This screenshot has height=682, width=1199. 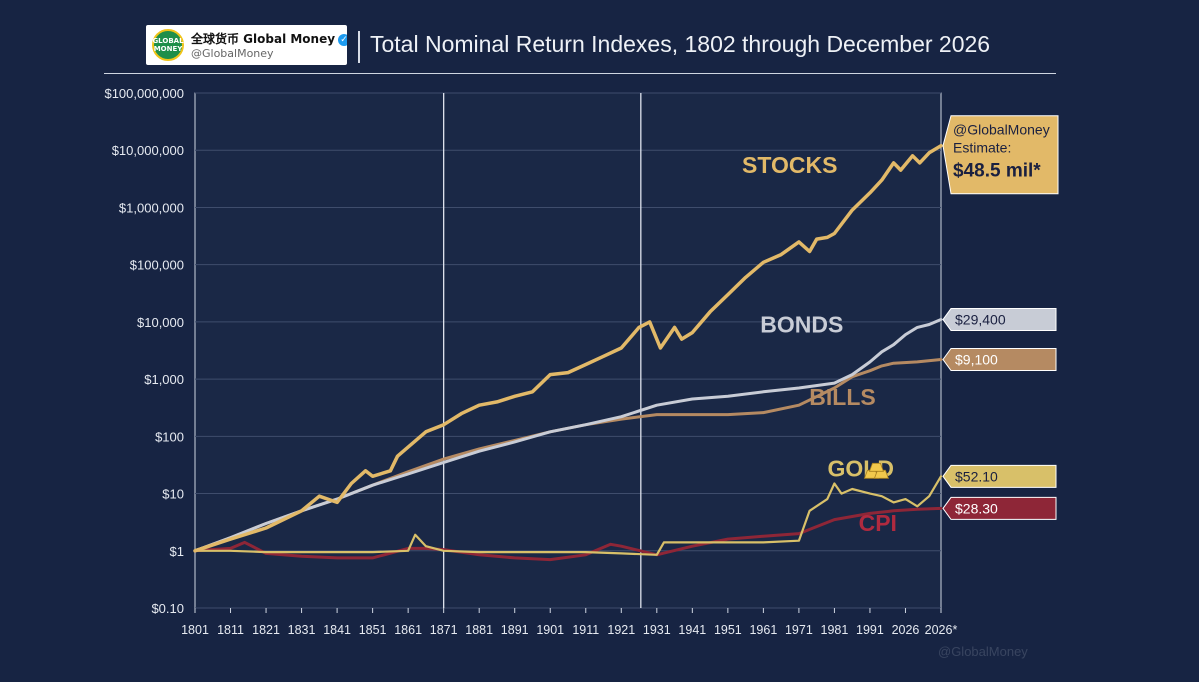 What do you see at coordinates (763, 630) in the screenshot?
I see `x-tick-label: 1961` at bounding box center [763, 630].